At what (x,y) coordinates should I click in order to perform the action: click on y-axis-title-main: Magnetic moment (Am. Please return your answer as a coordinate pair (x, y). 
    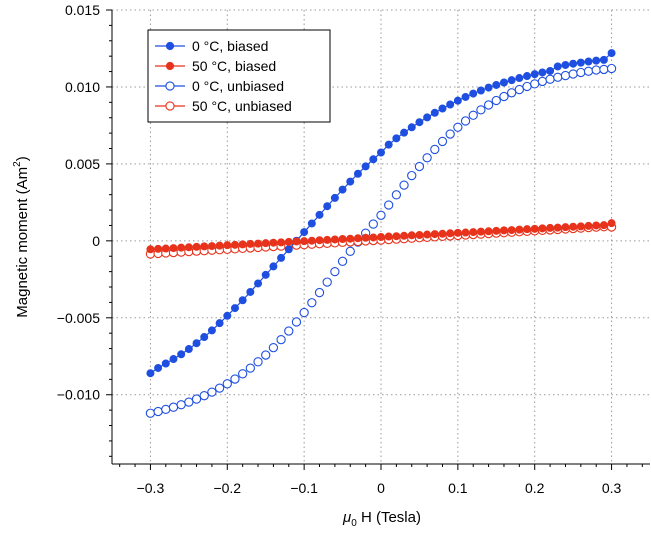
    Looking at the image, I should click on (22, 242).